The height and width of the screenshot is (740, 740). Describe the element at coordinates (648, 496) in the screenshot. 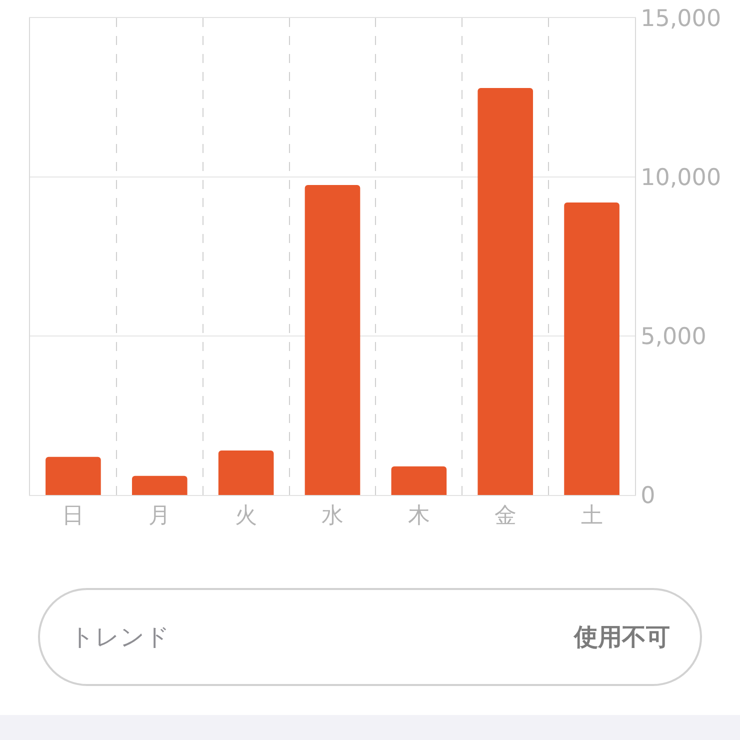

I see `y-tick-label: 0` at that location.